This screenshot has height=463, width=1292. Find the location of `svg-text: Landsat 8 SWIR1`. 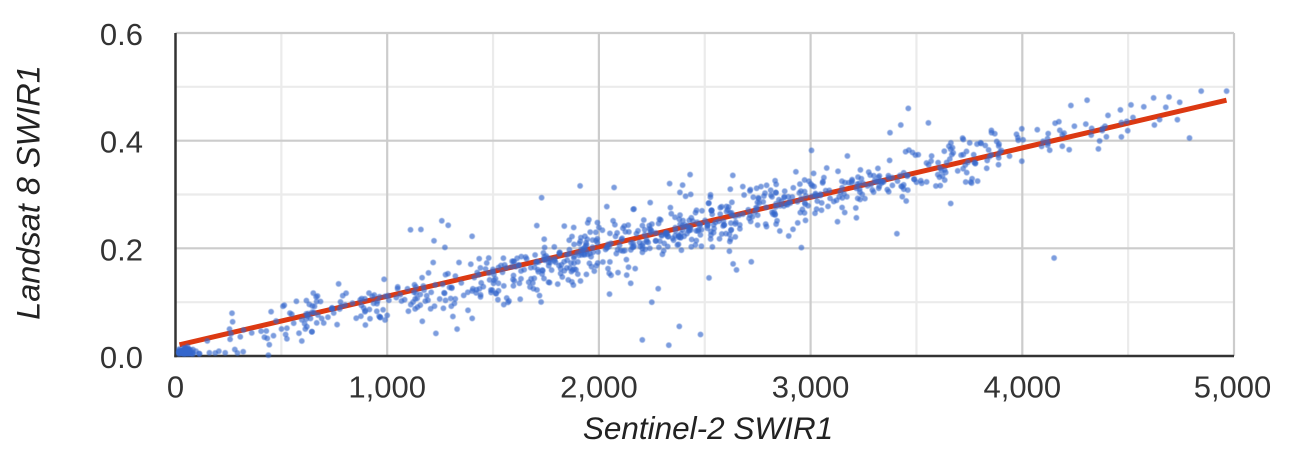

svg-text: Landsat 8 SWIR1 is located at coordinates (29, 192).